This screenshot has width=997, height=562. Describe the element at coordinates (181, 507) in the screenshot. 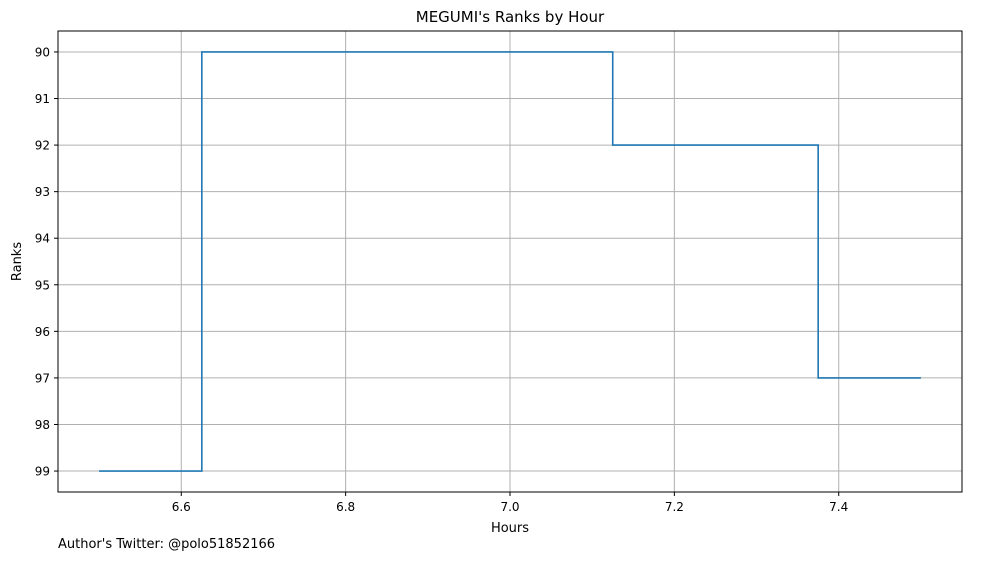

I see `x-tick-label: 6.6` at that location.